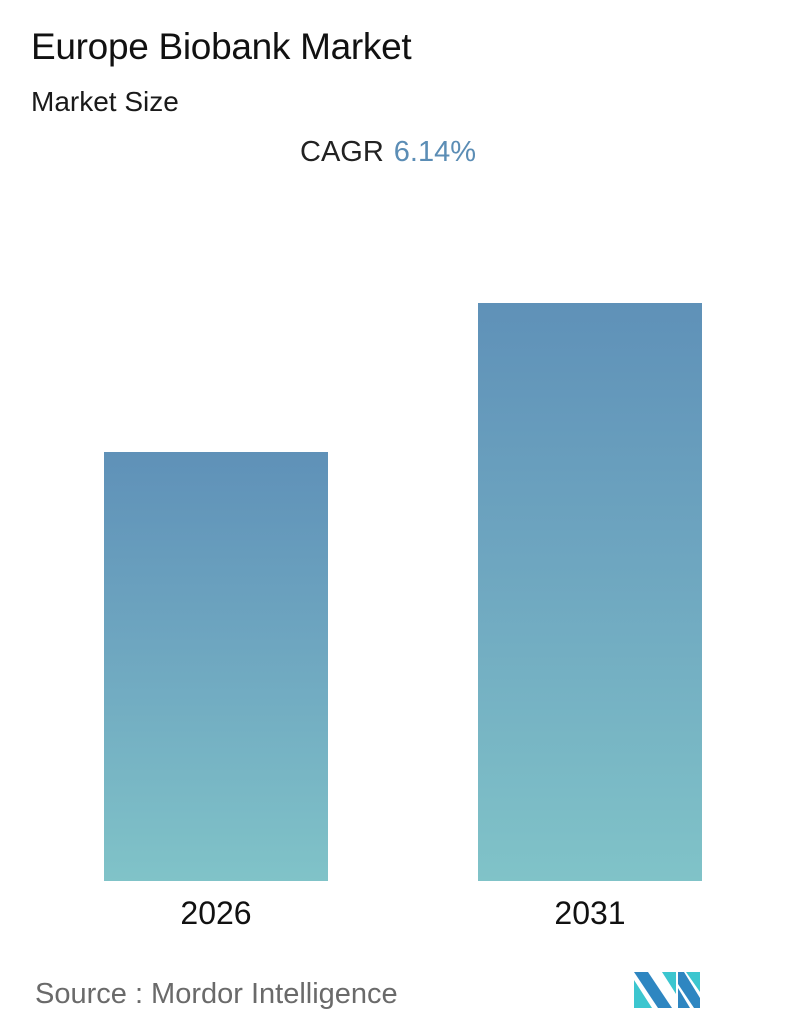 The width and height of the screenshot is (796, 1034). What do you see at coordinates (216, 666) in the screenshot?
I see `bar-2026` at bounding box center [216, 666].